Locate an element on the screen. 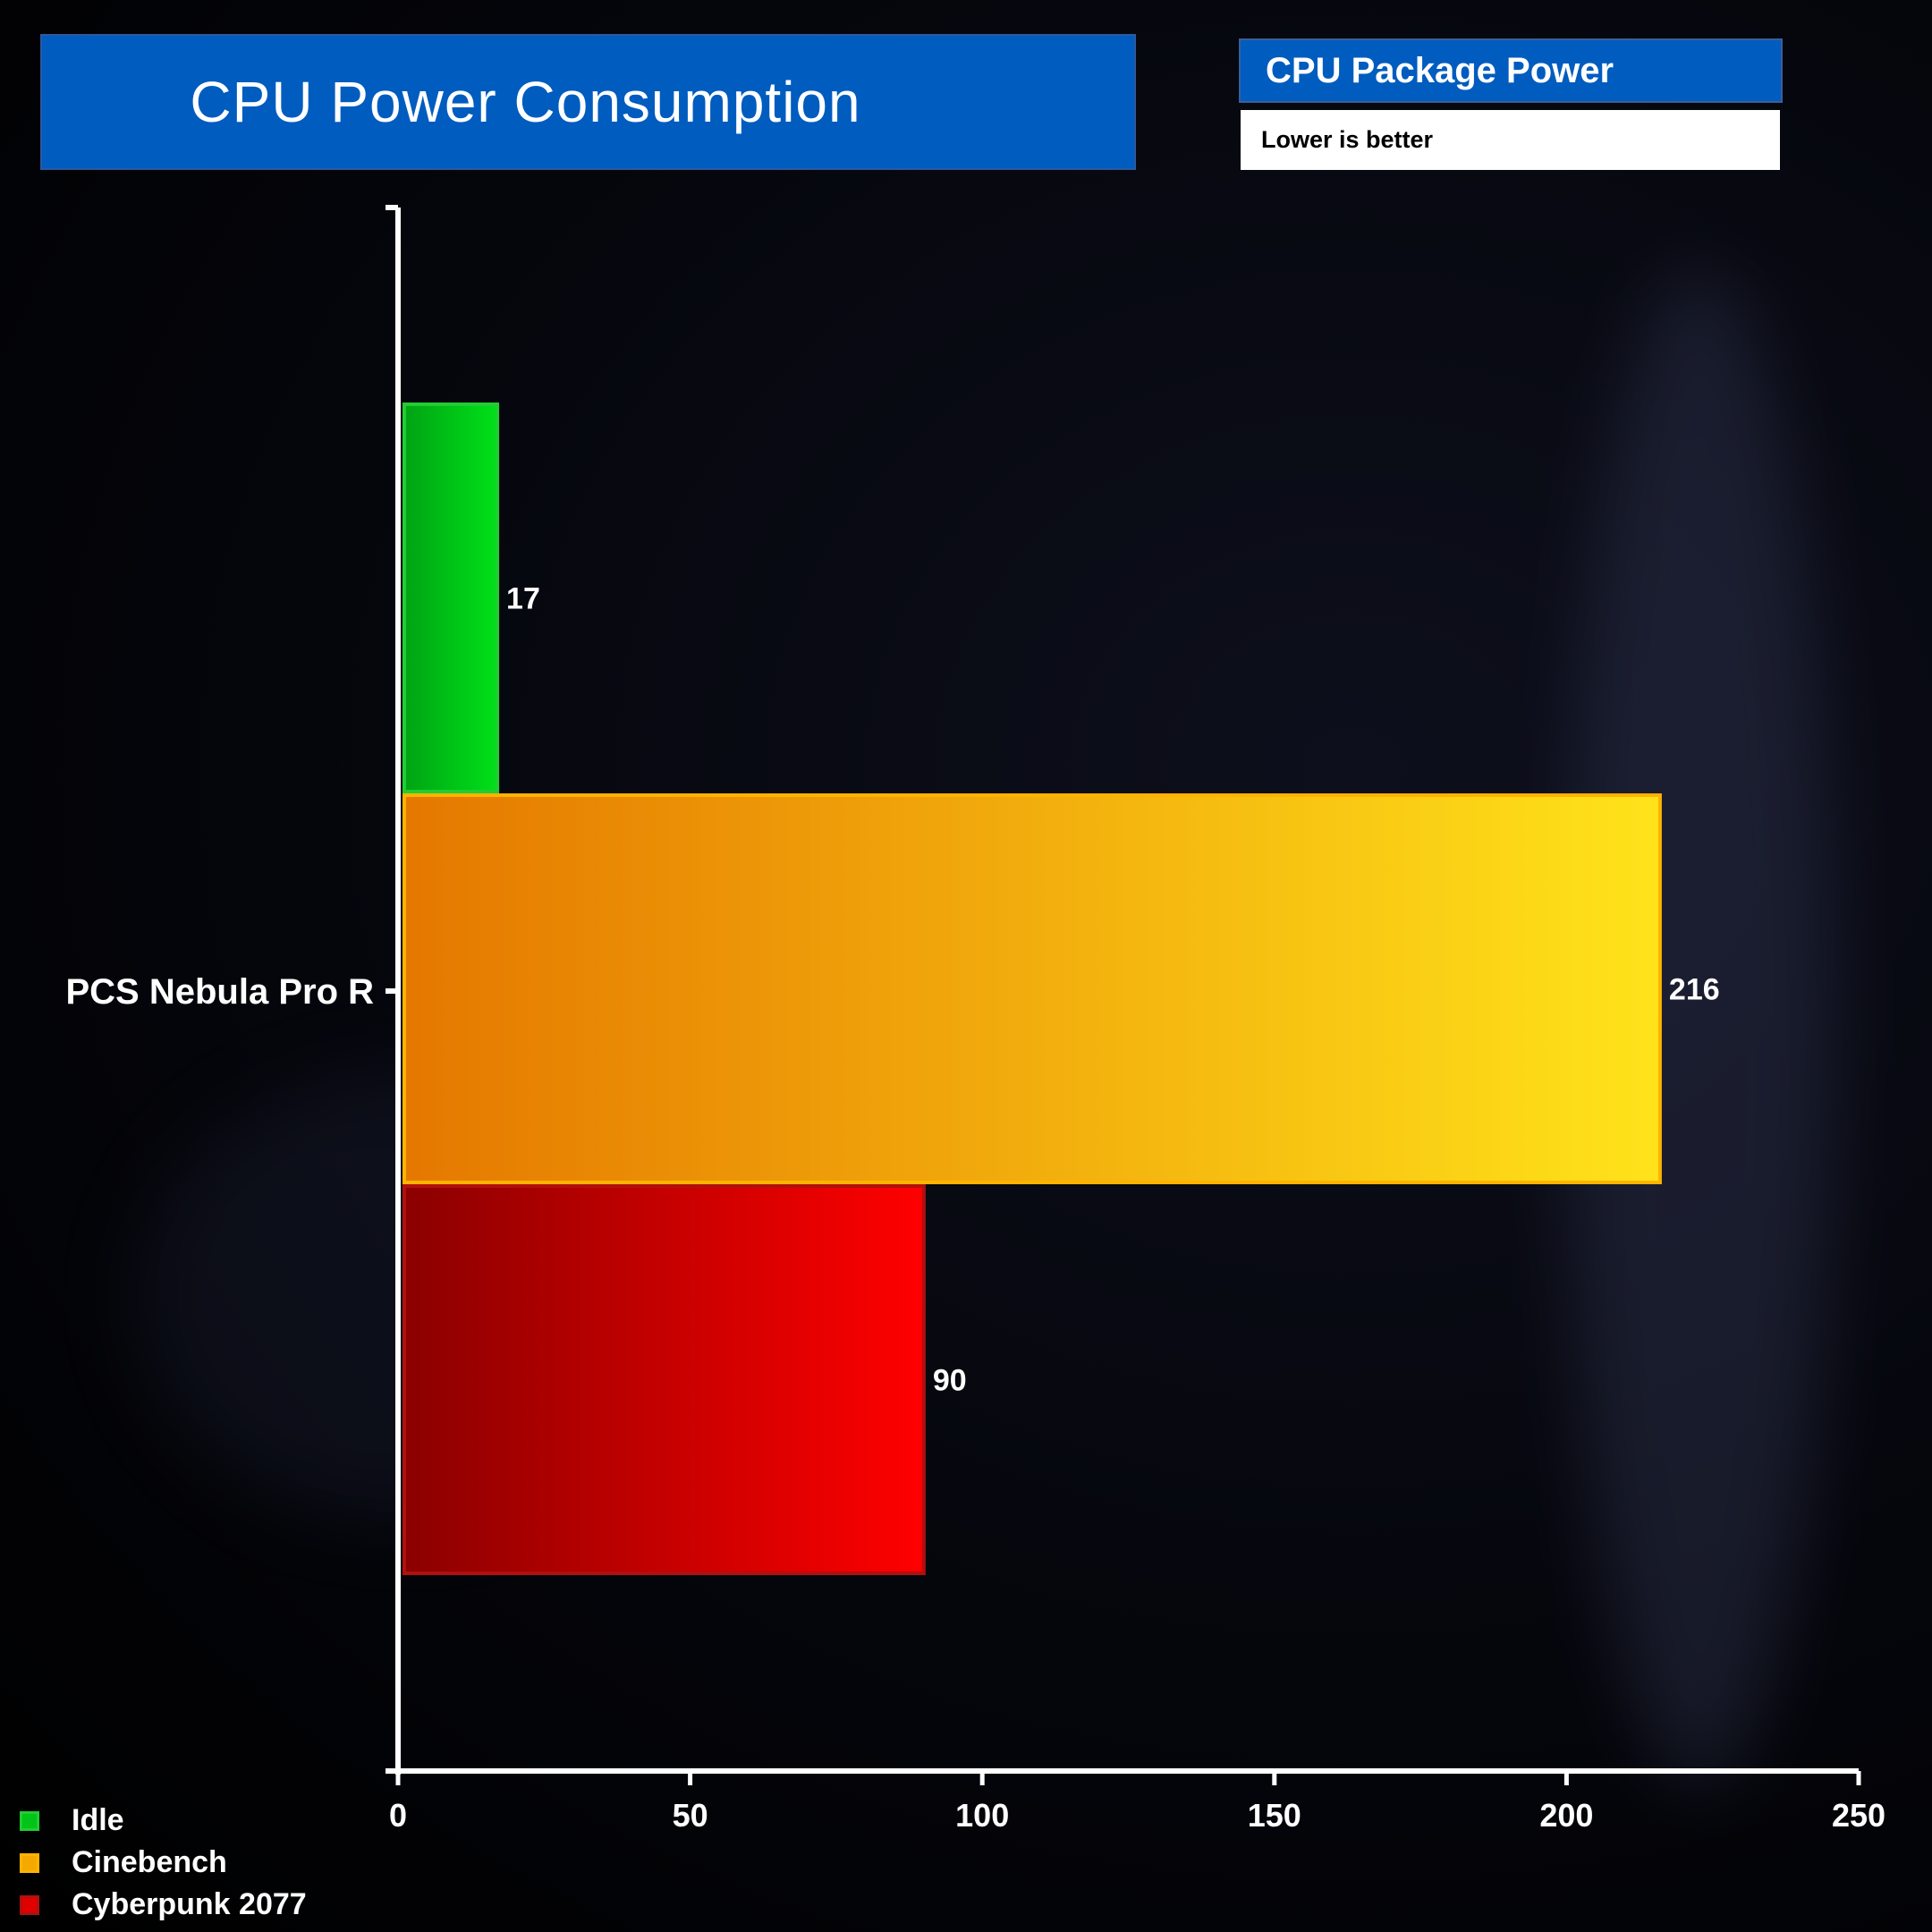  data-label: 90 is located at coordinates (950, 1381).